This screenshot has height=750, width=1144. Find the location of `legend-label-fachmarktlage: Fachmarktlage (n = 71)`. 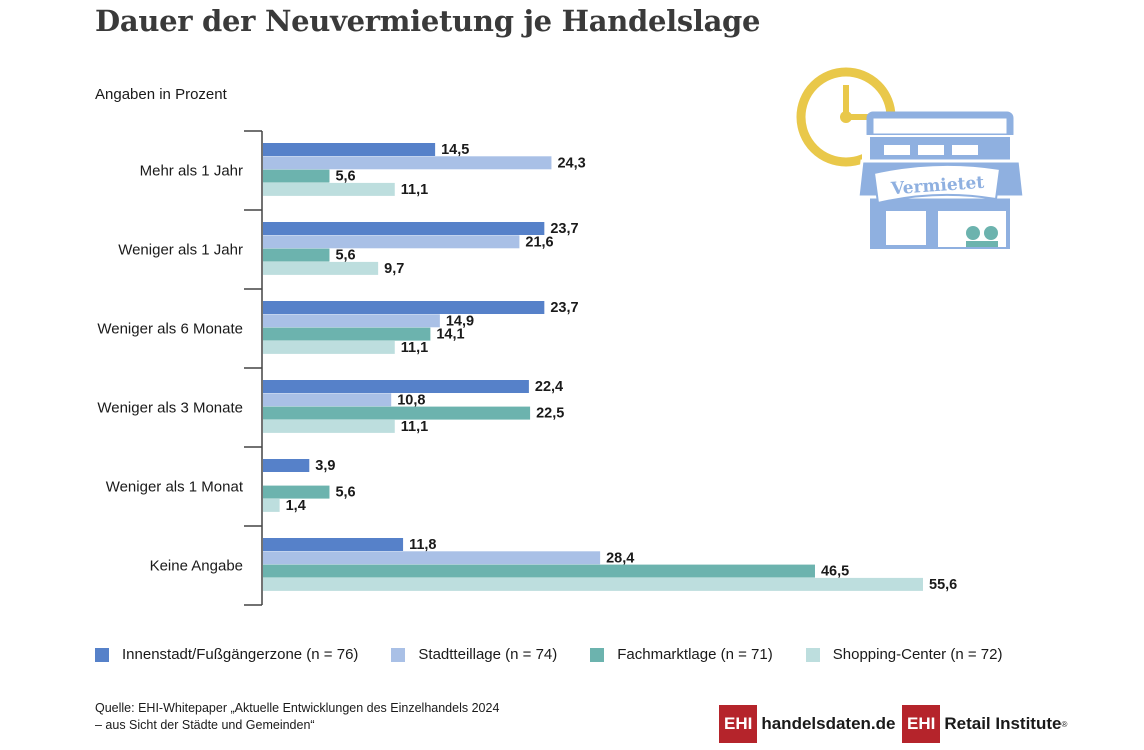

legend-label-fachmarktlage: Fachmarktlage (n = 71) is located at coordinates (695, 654).